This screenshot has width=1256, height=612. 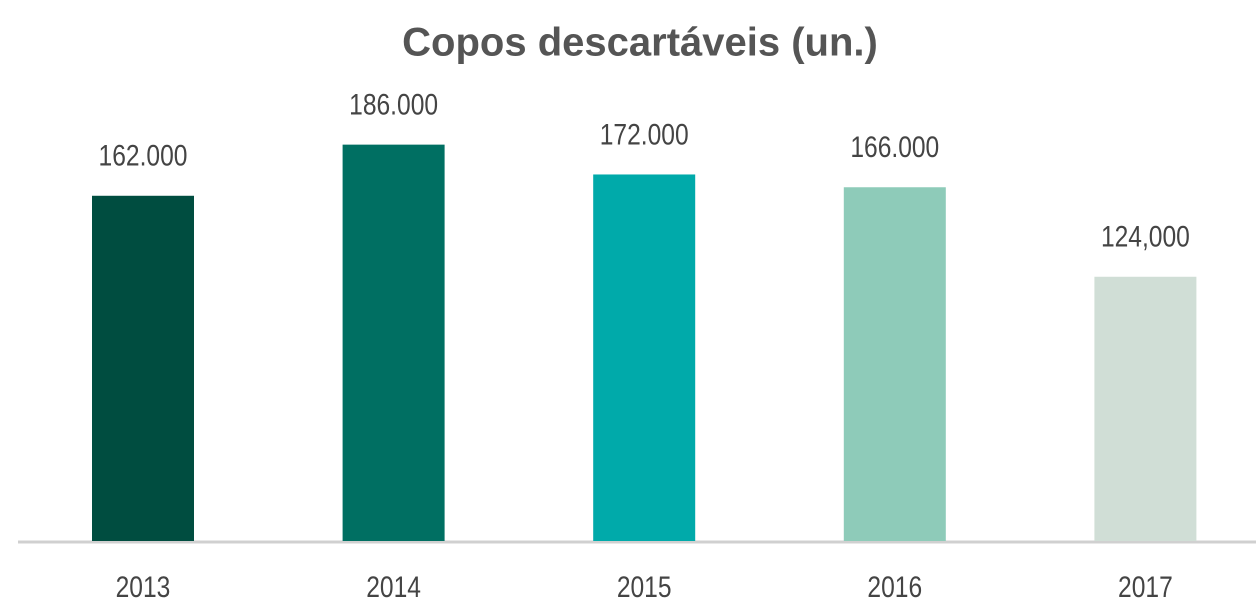 What do you see at coordinates (393, 104) in the screenshot?
I see `data-label: 186.000` at bounding box center [393, 104].